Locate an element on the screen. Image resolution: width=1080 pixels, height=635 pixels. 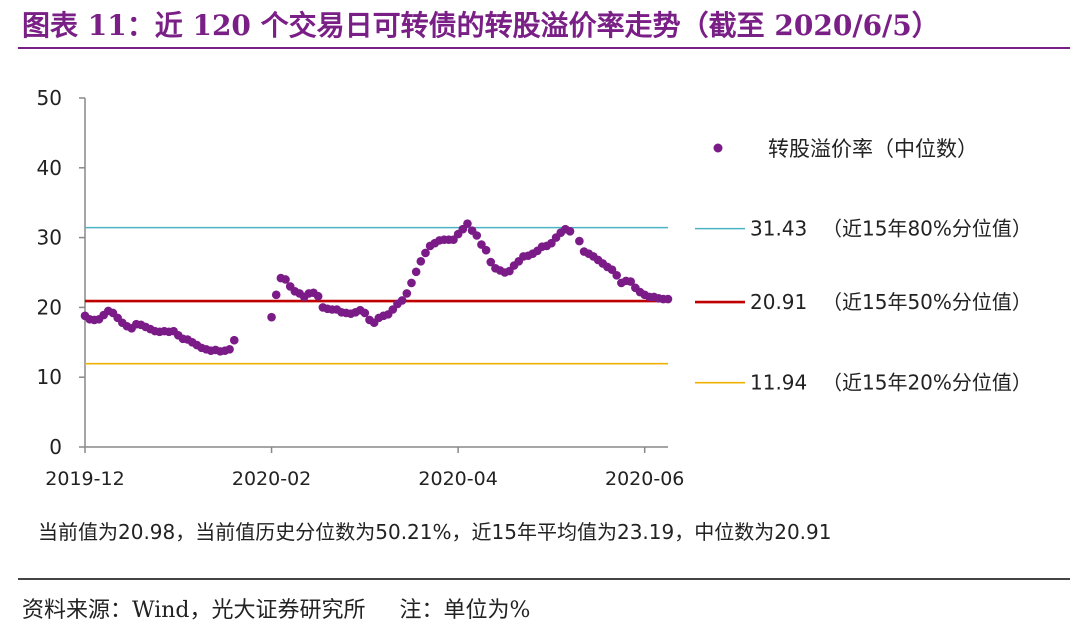
reference-desc-label: （近15年80%分位值） is located at coordinates (927, 229).